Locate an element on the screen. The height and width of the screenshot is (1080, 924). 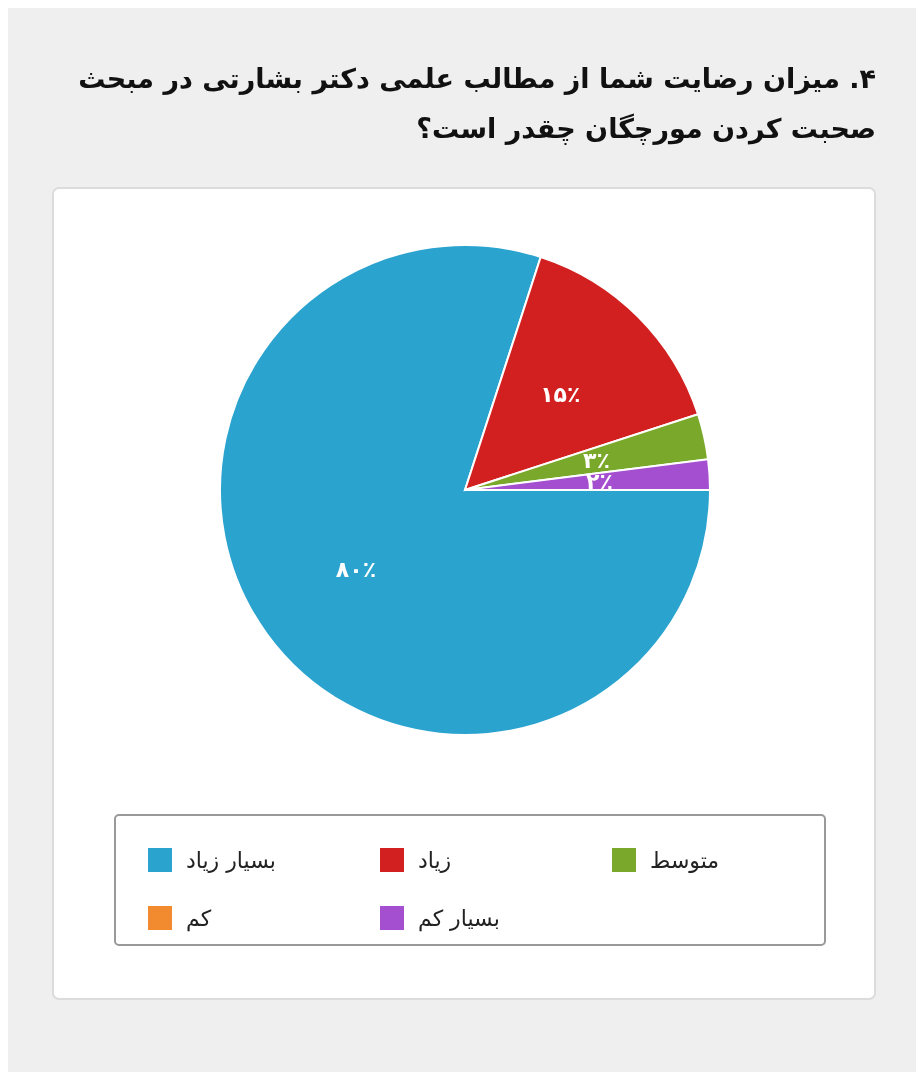
legend-label: زیاد is located at coordinates (435, 860).